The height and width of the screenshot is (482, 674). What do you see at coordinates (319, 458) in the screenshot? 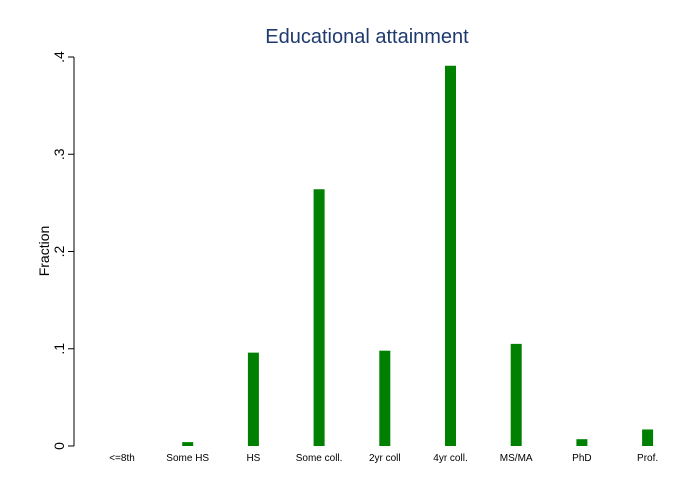
I see `x-tick-label: Some coll.` at bounding box center [319, 458].